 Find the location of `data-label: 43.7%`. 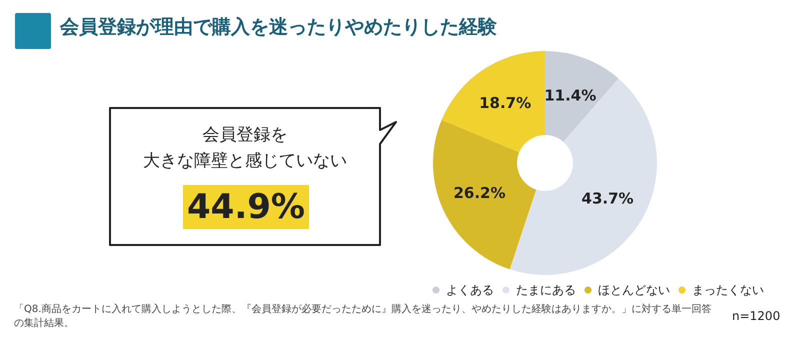

data-label: 43.7% is located at coordinates (608, 199).